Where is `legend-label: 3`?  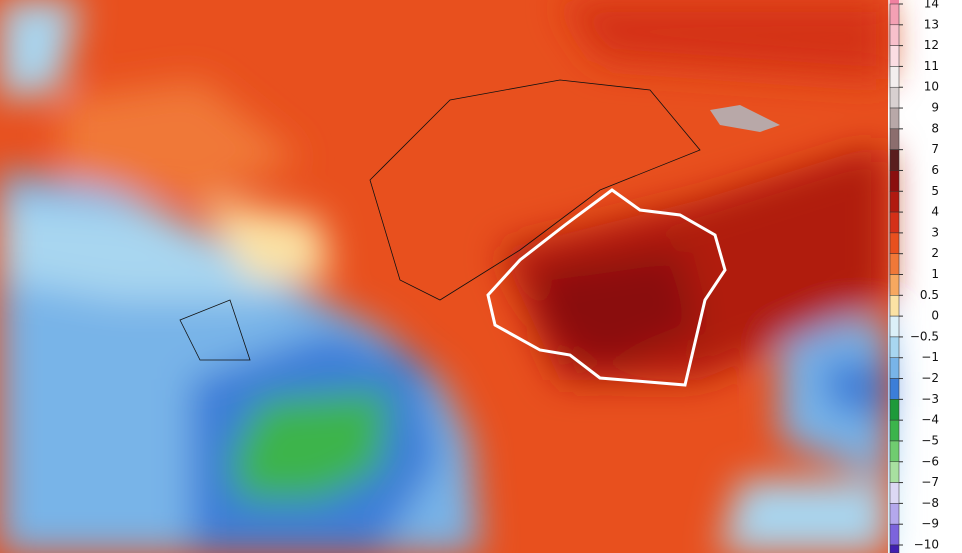
legend-label: 3 is located at coordinates (935, 232).